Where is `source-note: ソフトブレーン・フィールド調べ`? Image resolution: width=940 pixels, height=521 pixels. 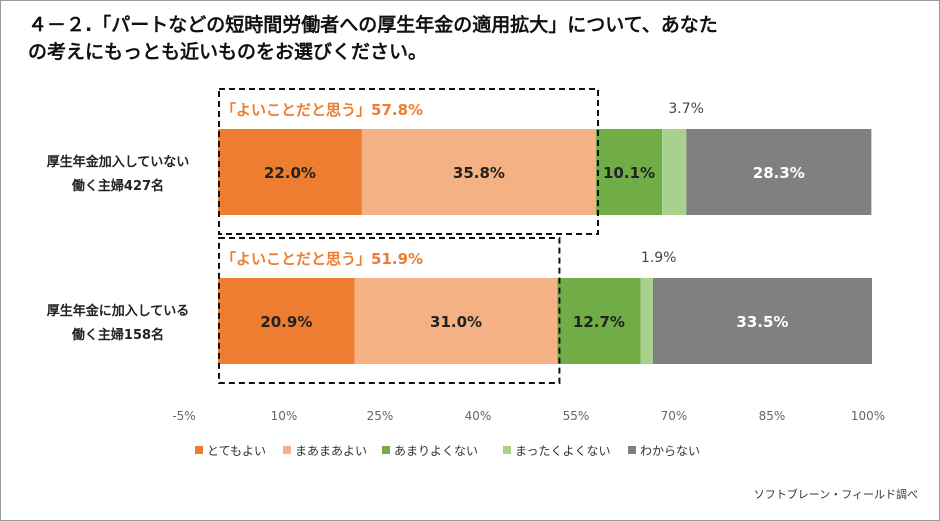 source-note: ソフトブレーン・フィールド調べ is located at coordinates (835, 494).